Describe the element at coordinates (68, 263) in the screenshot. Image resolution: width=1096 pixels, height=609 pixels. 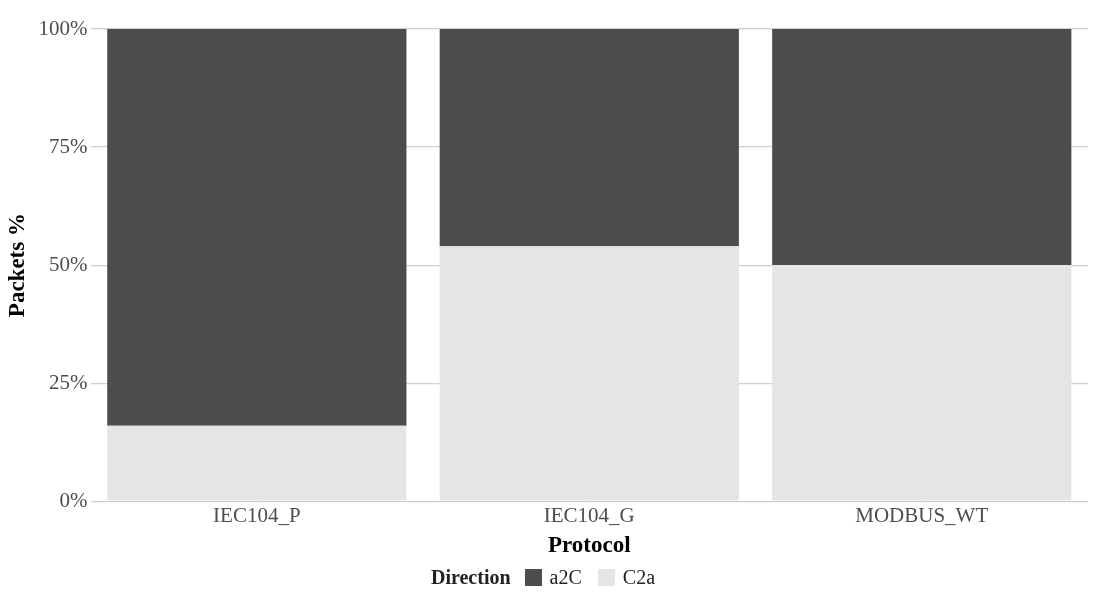
I see `y-tick-label: 50%` at that location.